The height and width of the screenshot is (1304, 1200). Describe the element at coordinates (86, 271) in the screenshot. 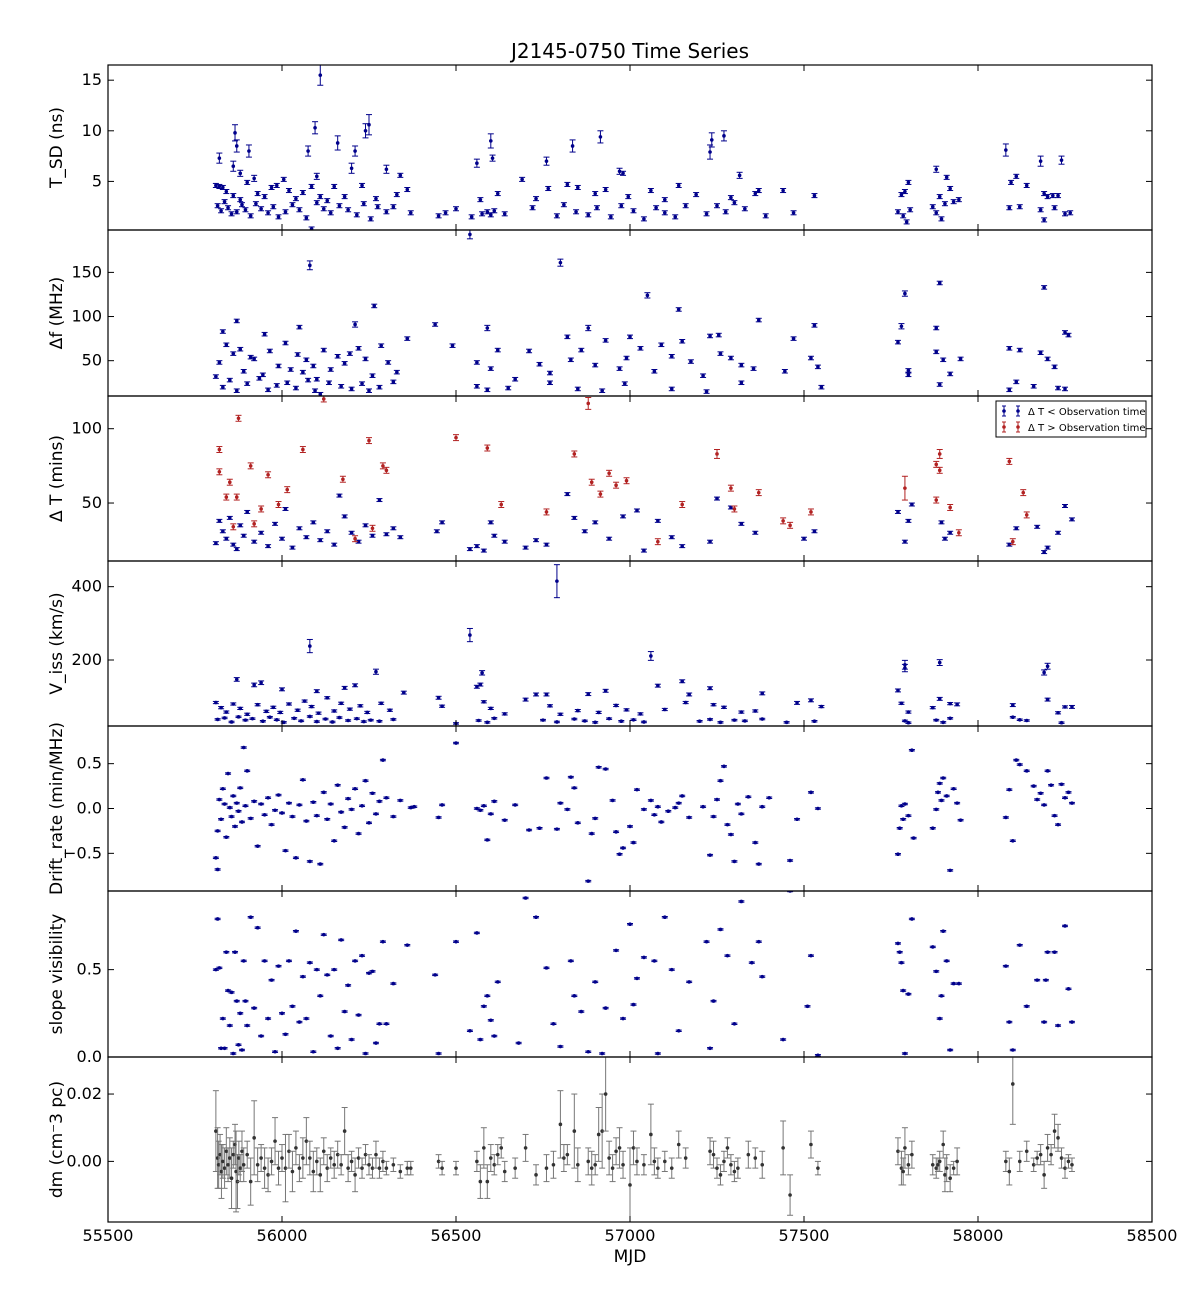

I see `y-tick-label: 150` at that location.